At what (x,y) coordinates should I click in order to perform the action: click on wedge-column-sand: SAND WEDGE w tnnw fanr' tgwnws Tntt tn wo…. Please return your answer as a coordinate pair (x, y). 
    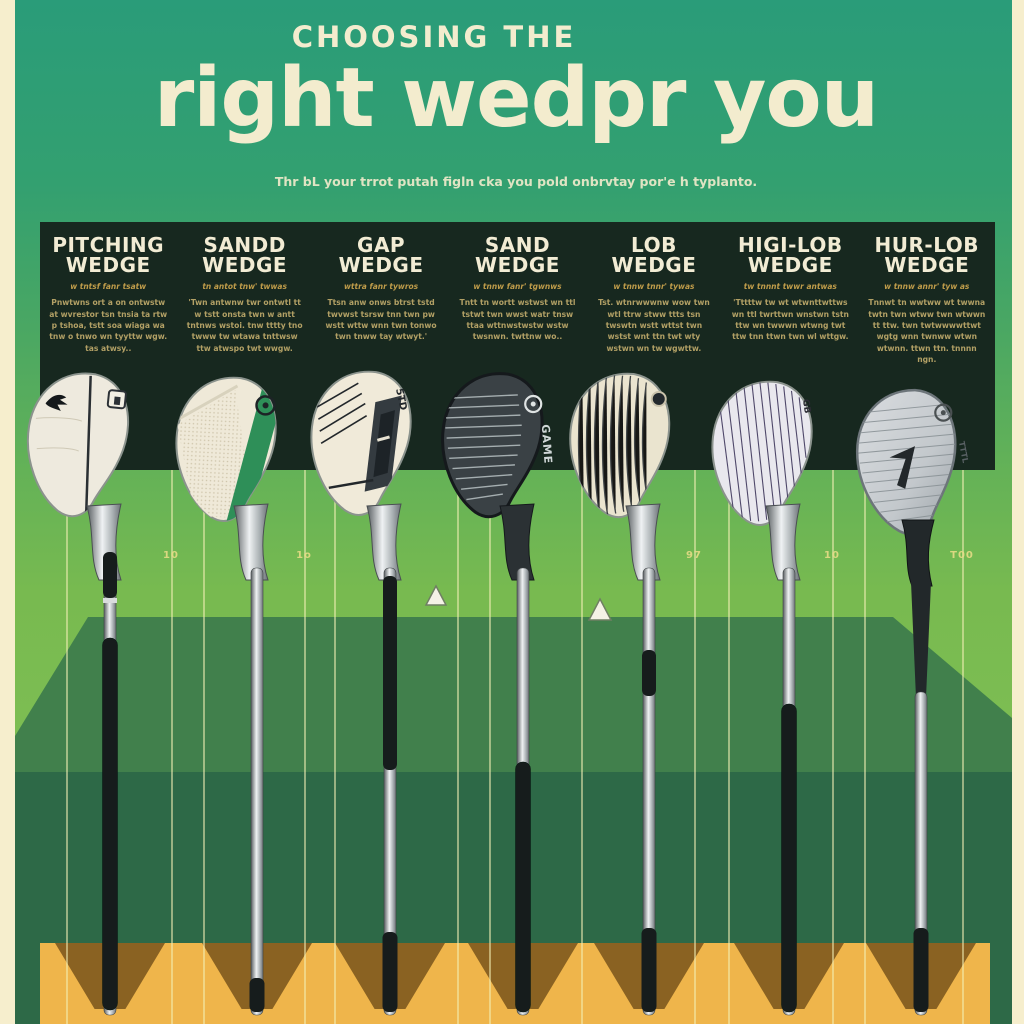
    Looking at the image, I should click on (517, 351).